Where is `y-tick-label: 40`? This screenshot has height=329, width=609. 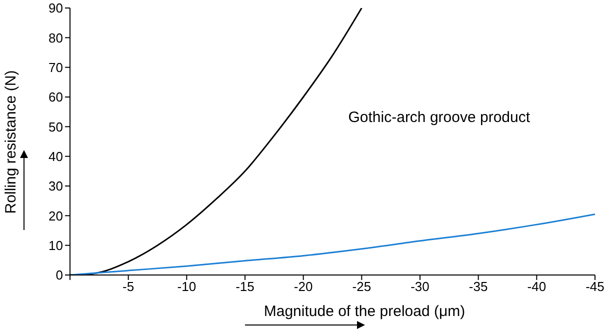
y-tick-label: 40 is located at coordinates (55, 156).